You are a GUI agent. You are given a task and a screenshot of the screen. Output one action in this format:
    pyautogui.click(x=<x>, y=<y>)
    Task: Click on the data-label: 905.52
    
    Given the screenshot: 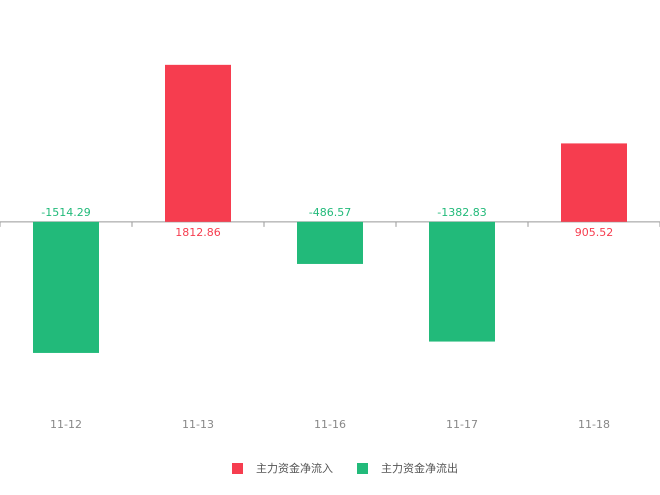 What is the action you would take?
    pyautogui.click(x=594, y=232)
    